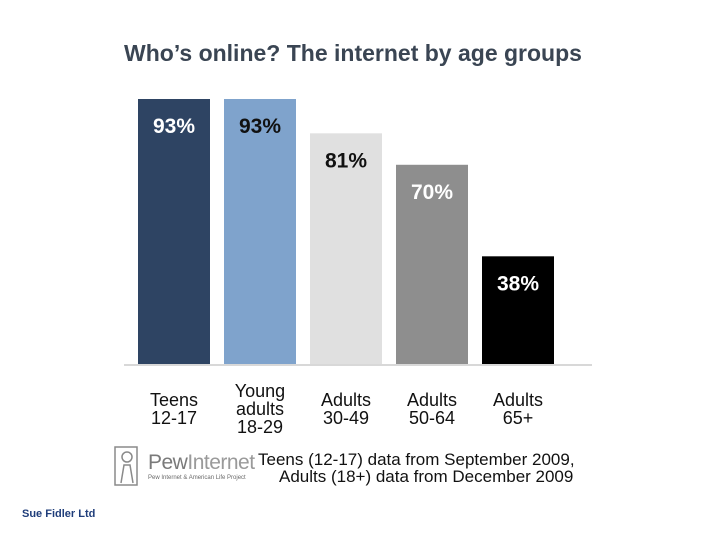  I want to click on pew-wordmark-light: Internet, so click(221, 462).